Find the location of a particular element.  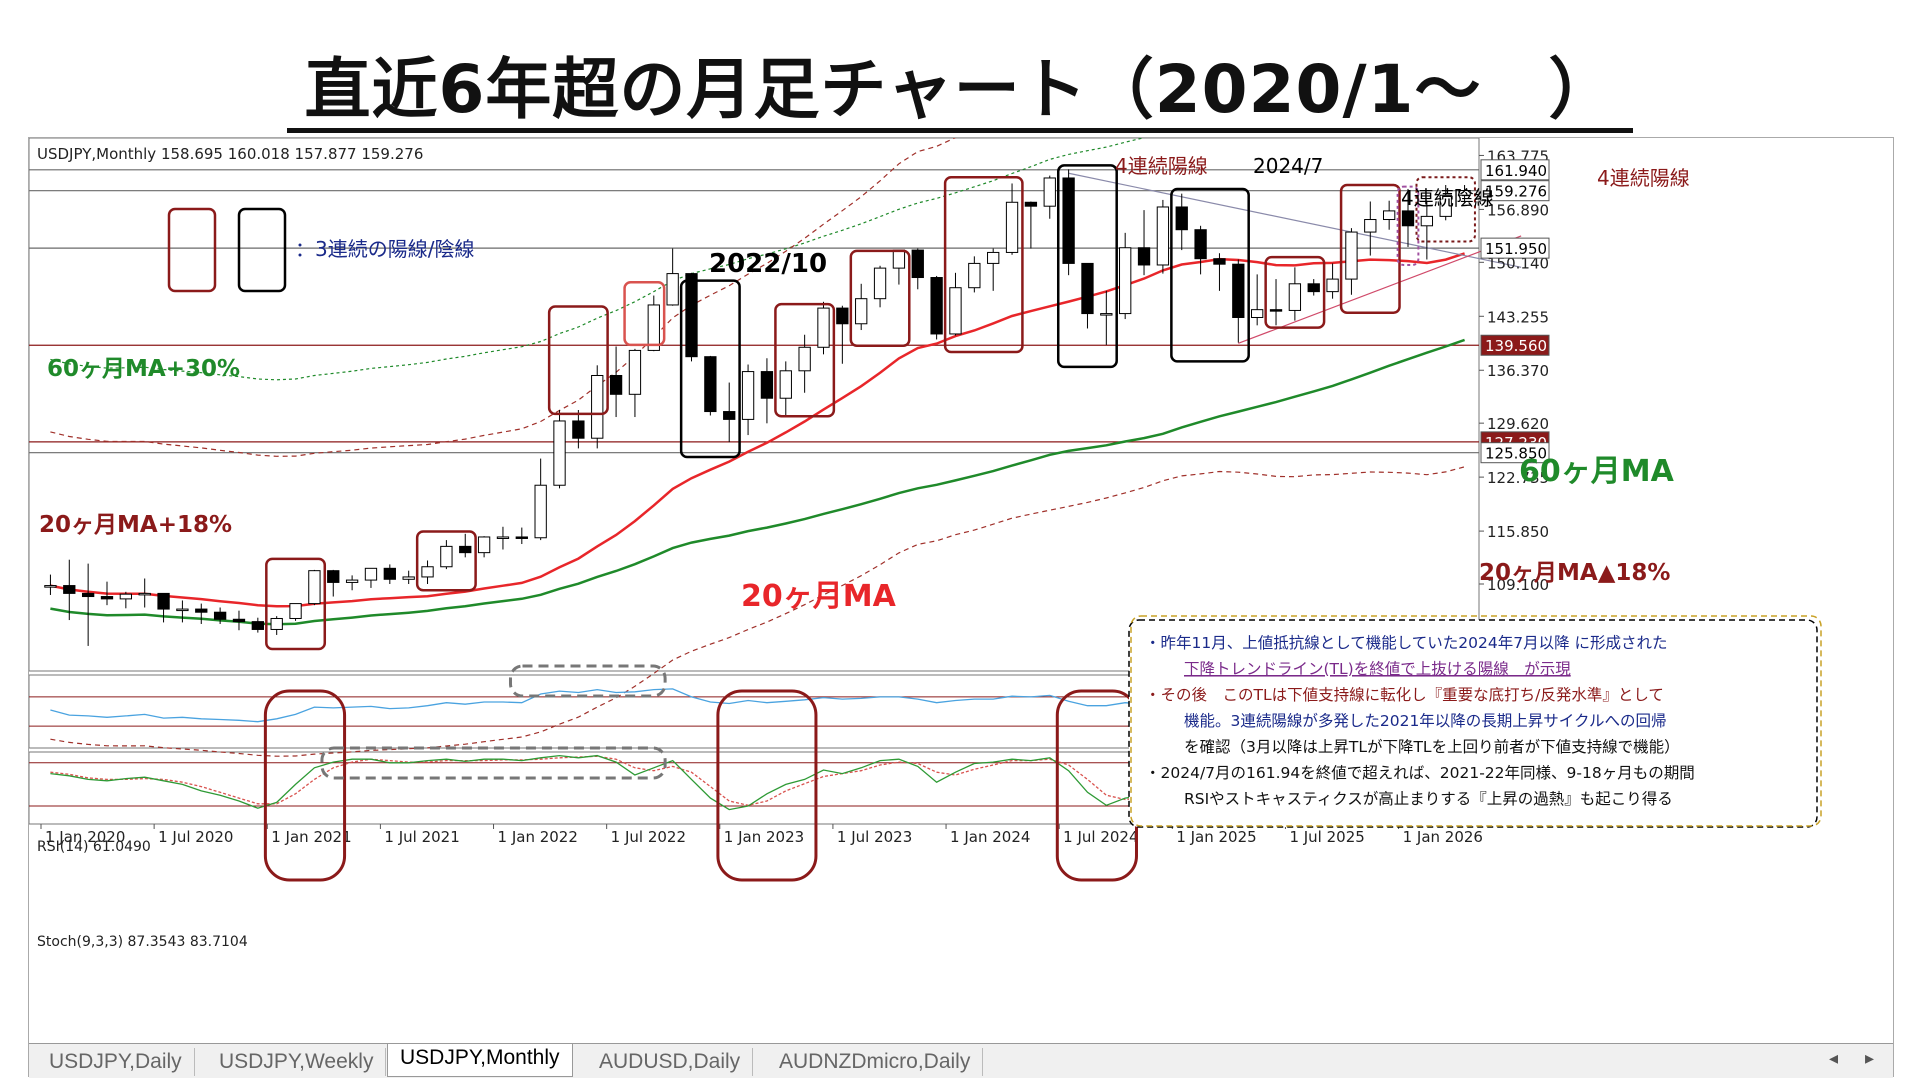

time-tick-label: 1 Jul 2021 is located at coordinates (421, 837).